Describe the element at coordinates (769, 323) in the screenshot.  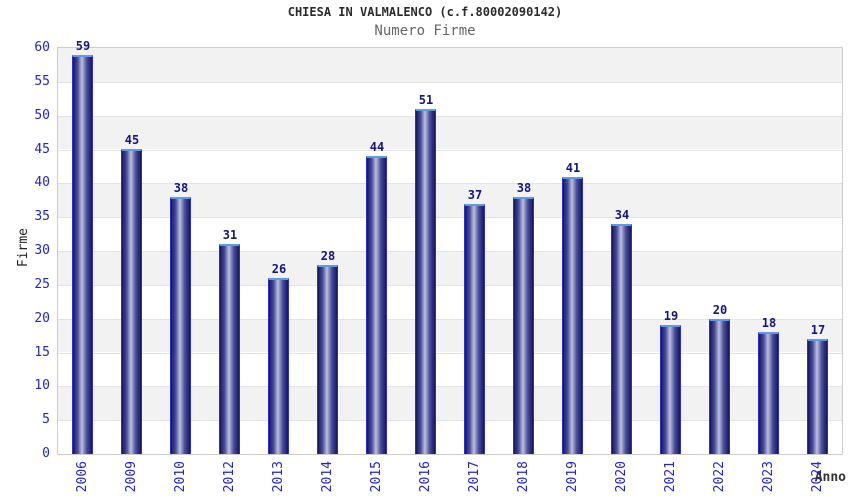
I see `bar-value-label: 18` at that location.